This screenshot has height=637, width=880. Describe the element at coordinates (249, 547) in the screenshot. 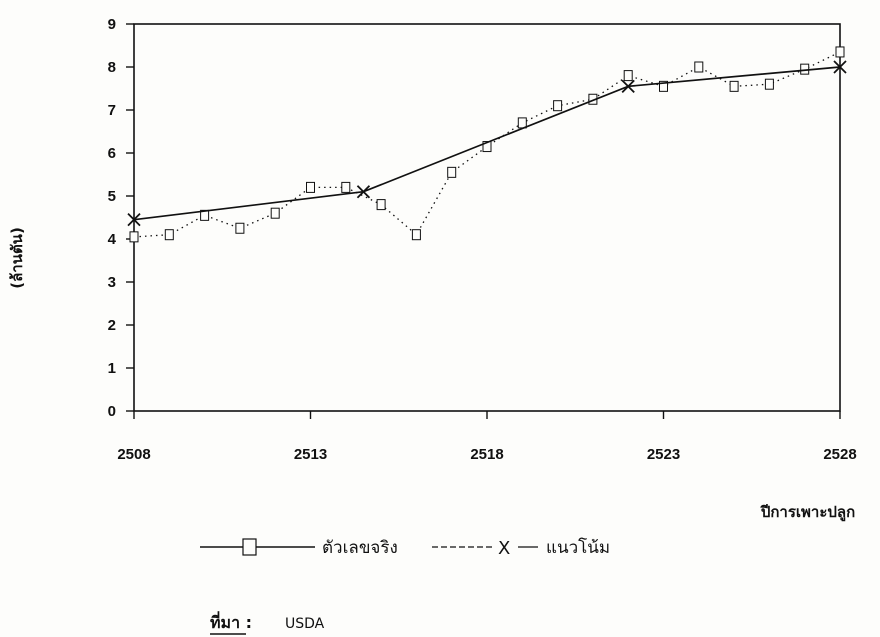

I see `legend-actual-marker` at that location.